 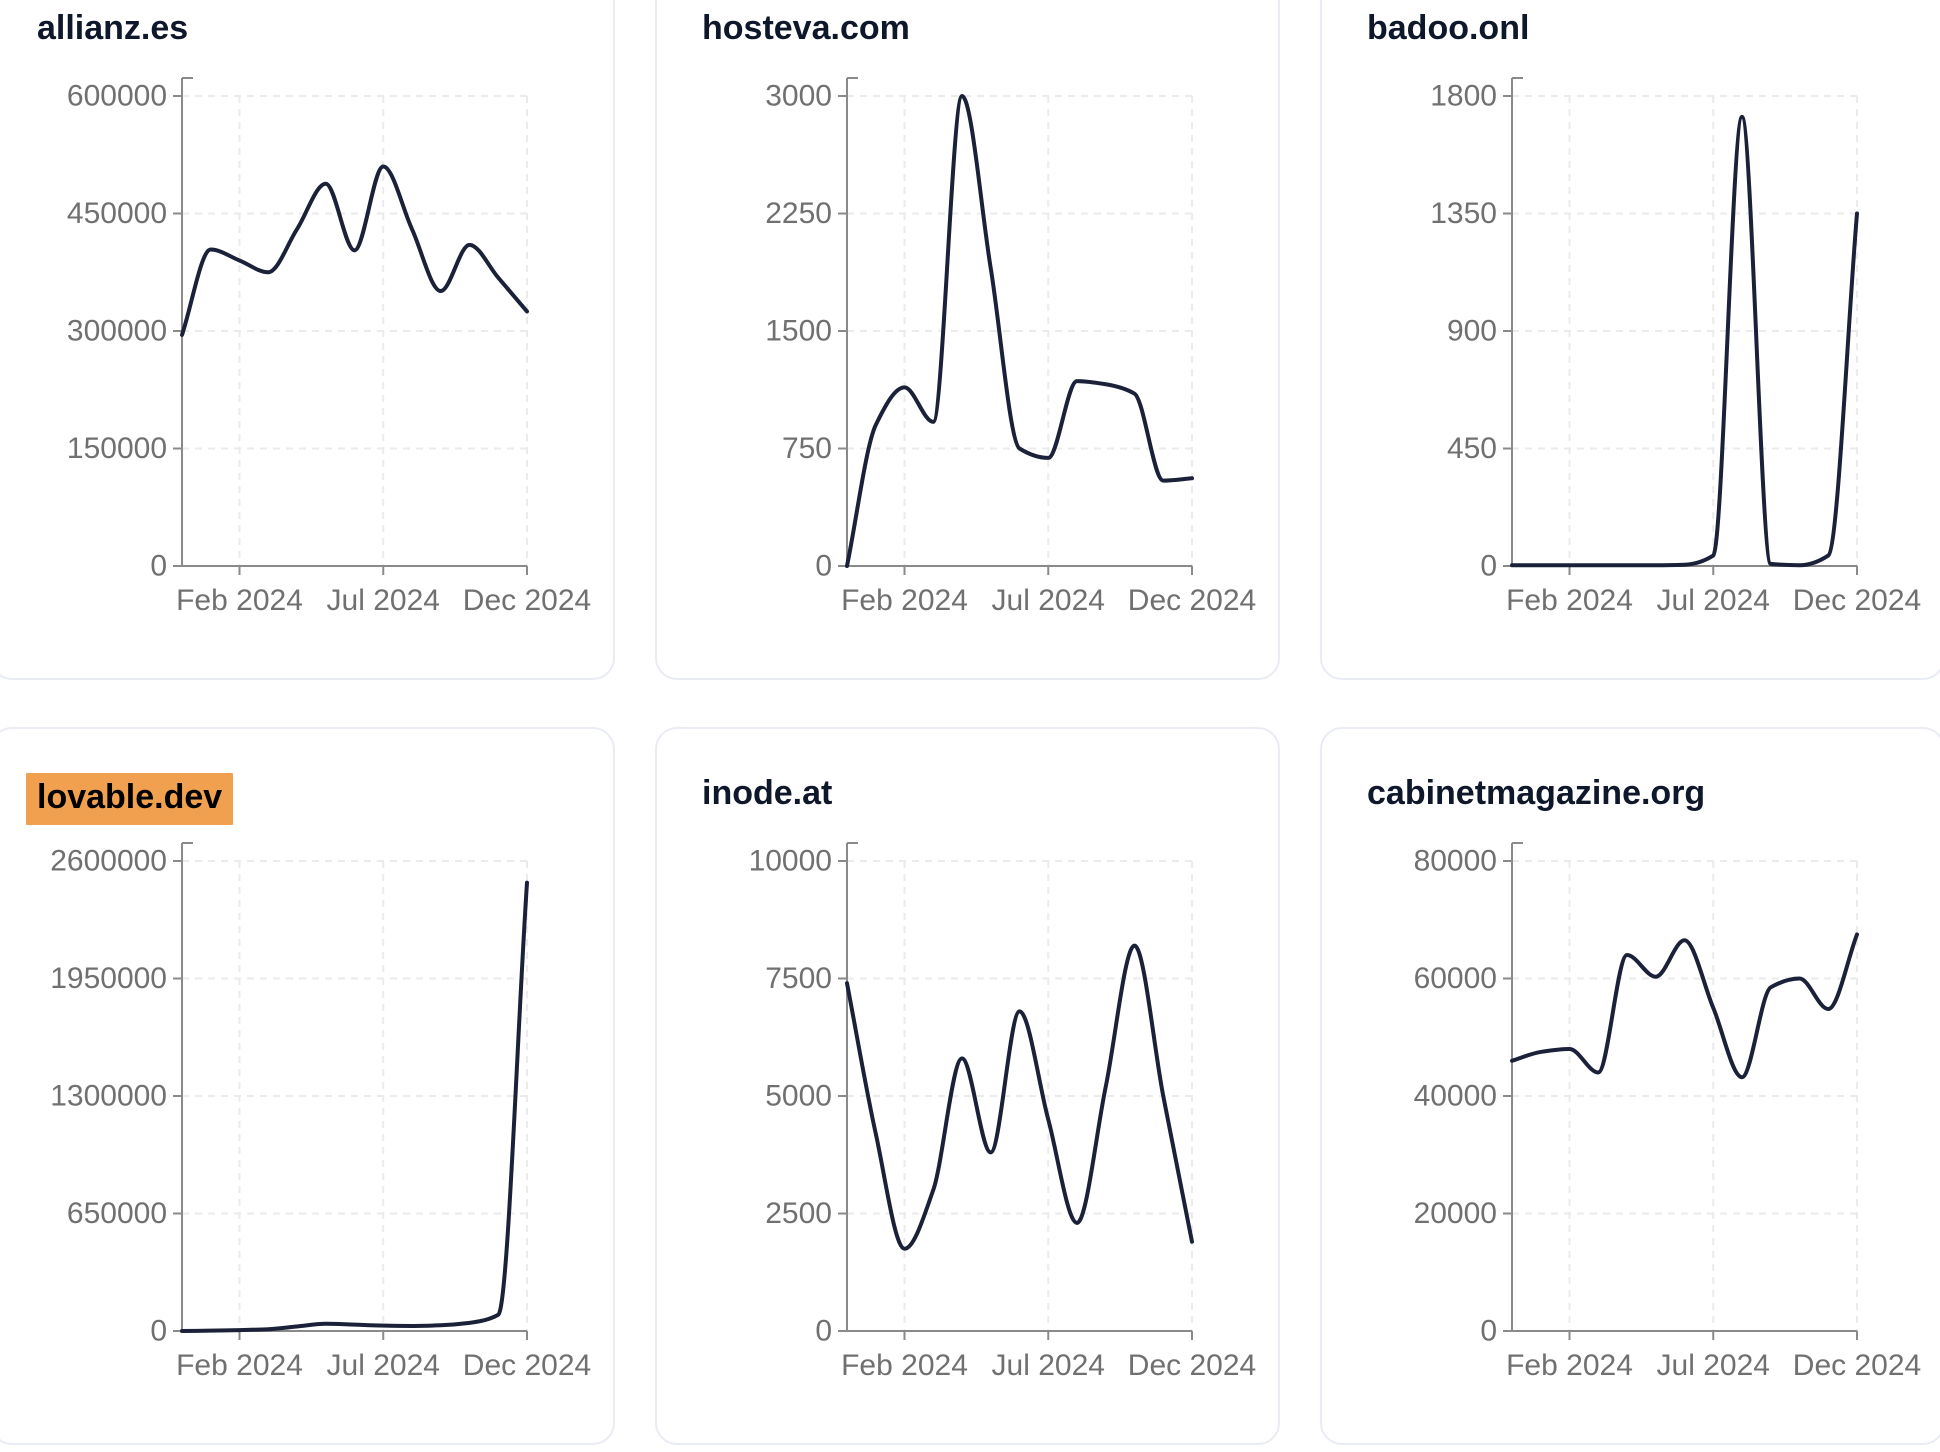 What do you see at coordinates (1472, 331) in the screenshot?
I see `y-tick-label: 900` at bounding box center [1472, 331].